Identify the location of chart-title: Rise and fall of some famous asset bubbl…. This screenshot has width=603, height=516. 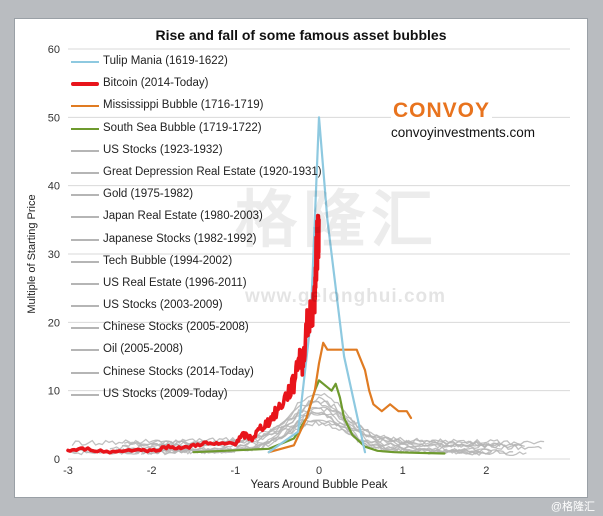
(301, 35).